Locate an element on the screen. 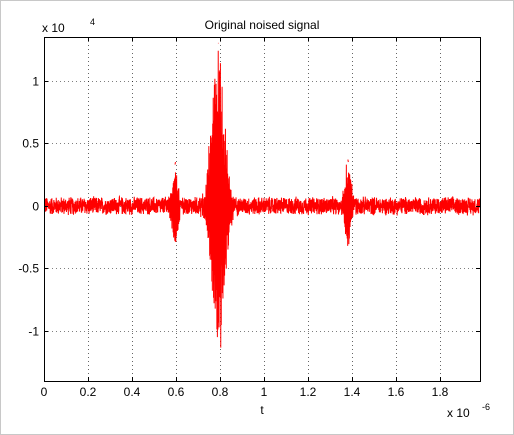 The height and width of the screenshot is (435, 514). y-tick-label: 0 is located at coordinates (35, 207).